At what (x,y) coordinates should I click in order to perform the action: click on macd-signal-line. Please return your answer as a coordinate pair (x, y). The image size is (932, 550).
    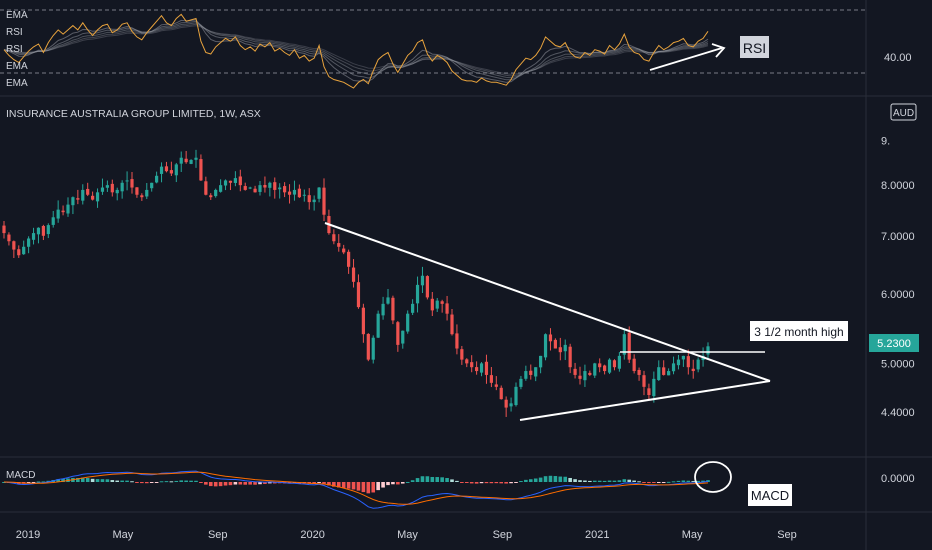
    Looking at the image, I should click on (356, 488).